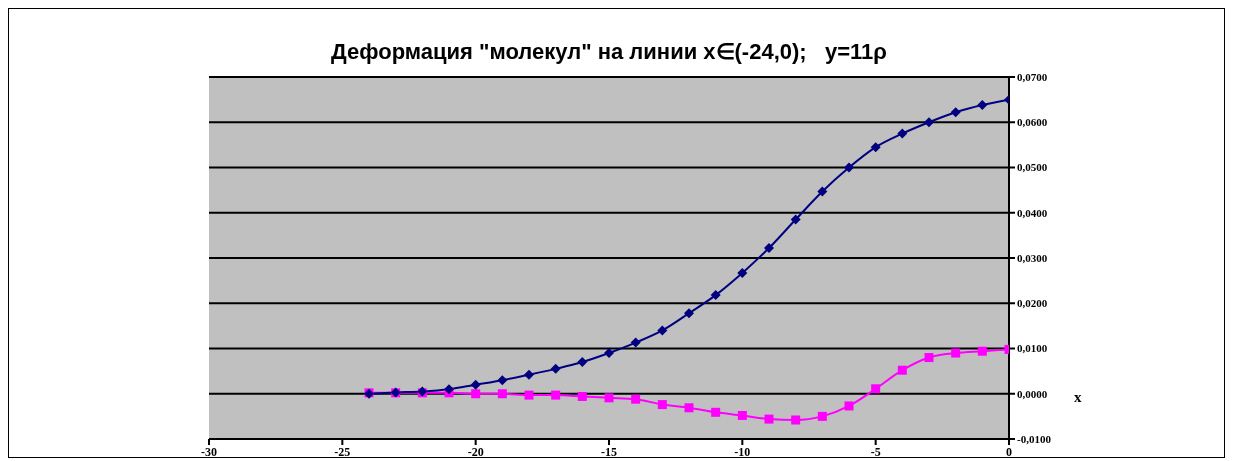  I want to click on chart-title: Деформация "молекул" на линии x∈(-24,0); y=11ρ, so click(609, 52).